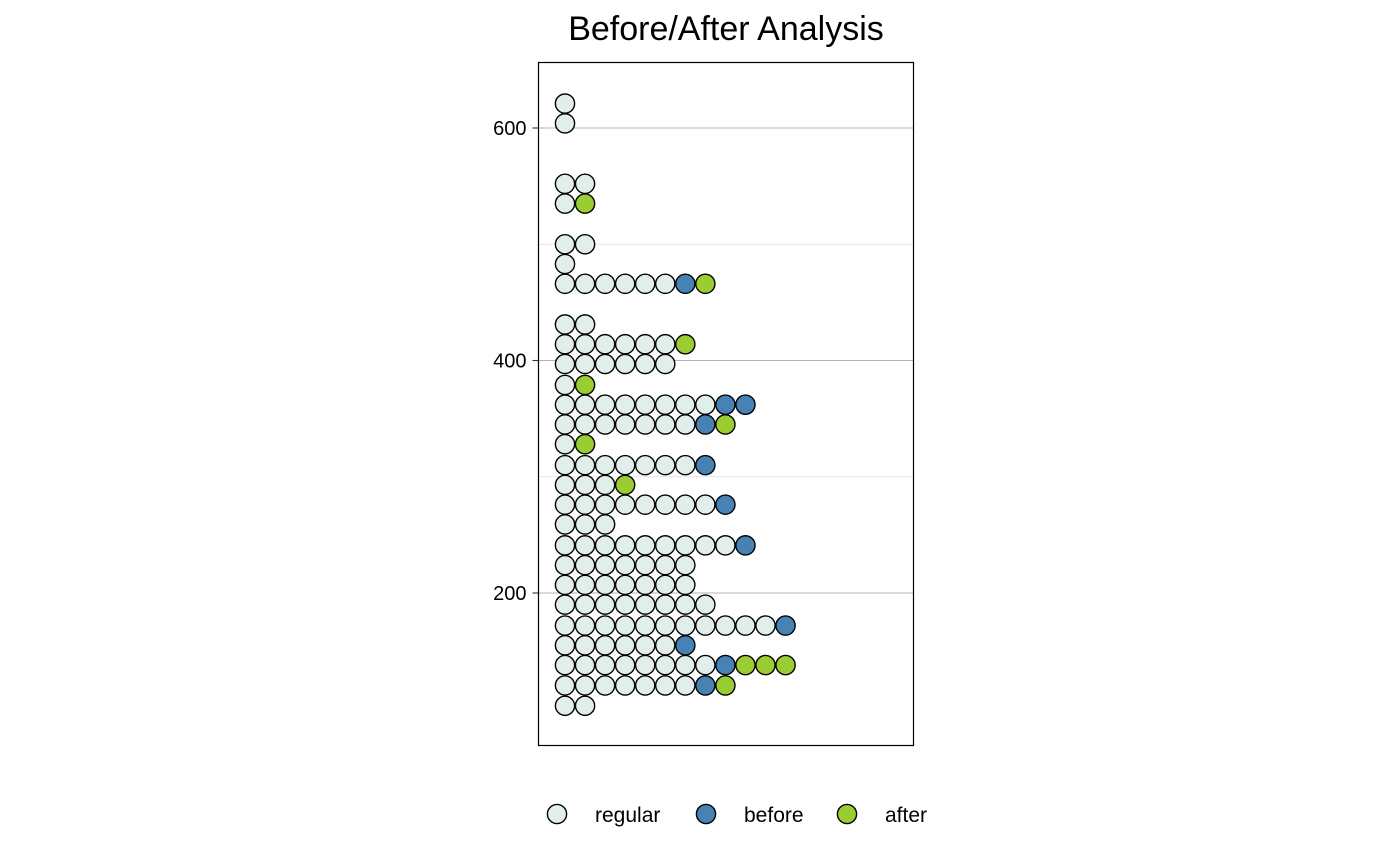  I want to click on y-axis: 200 400 600, so click(516, 361).